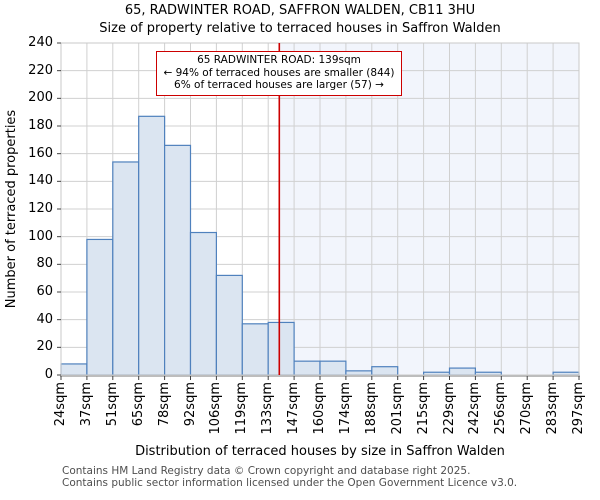 The height and width of the screenshot is (500, 600). What do you see at coordinates (190, 404) in the screenshot?
I see `x-tick-label: 92sqm` at bounding box center [190, 404].